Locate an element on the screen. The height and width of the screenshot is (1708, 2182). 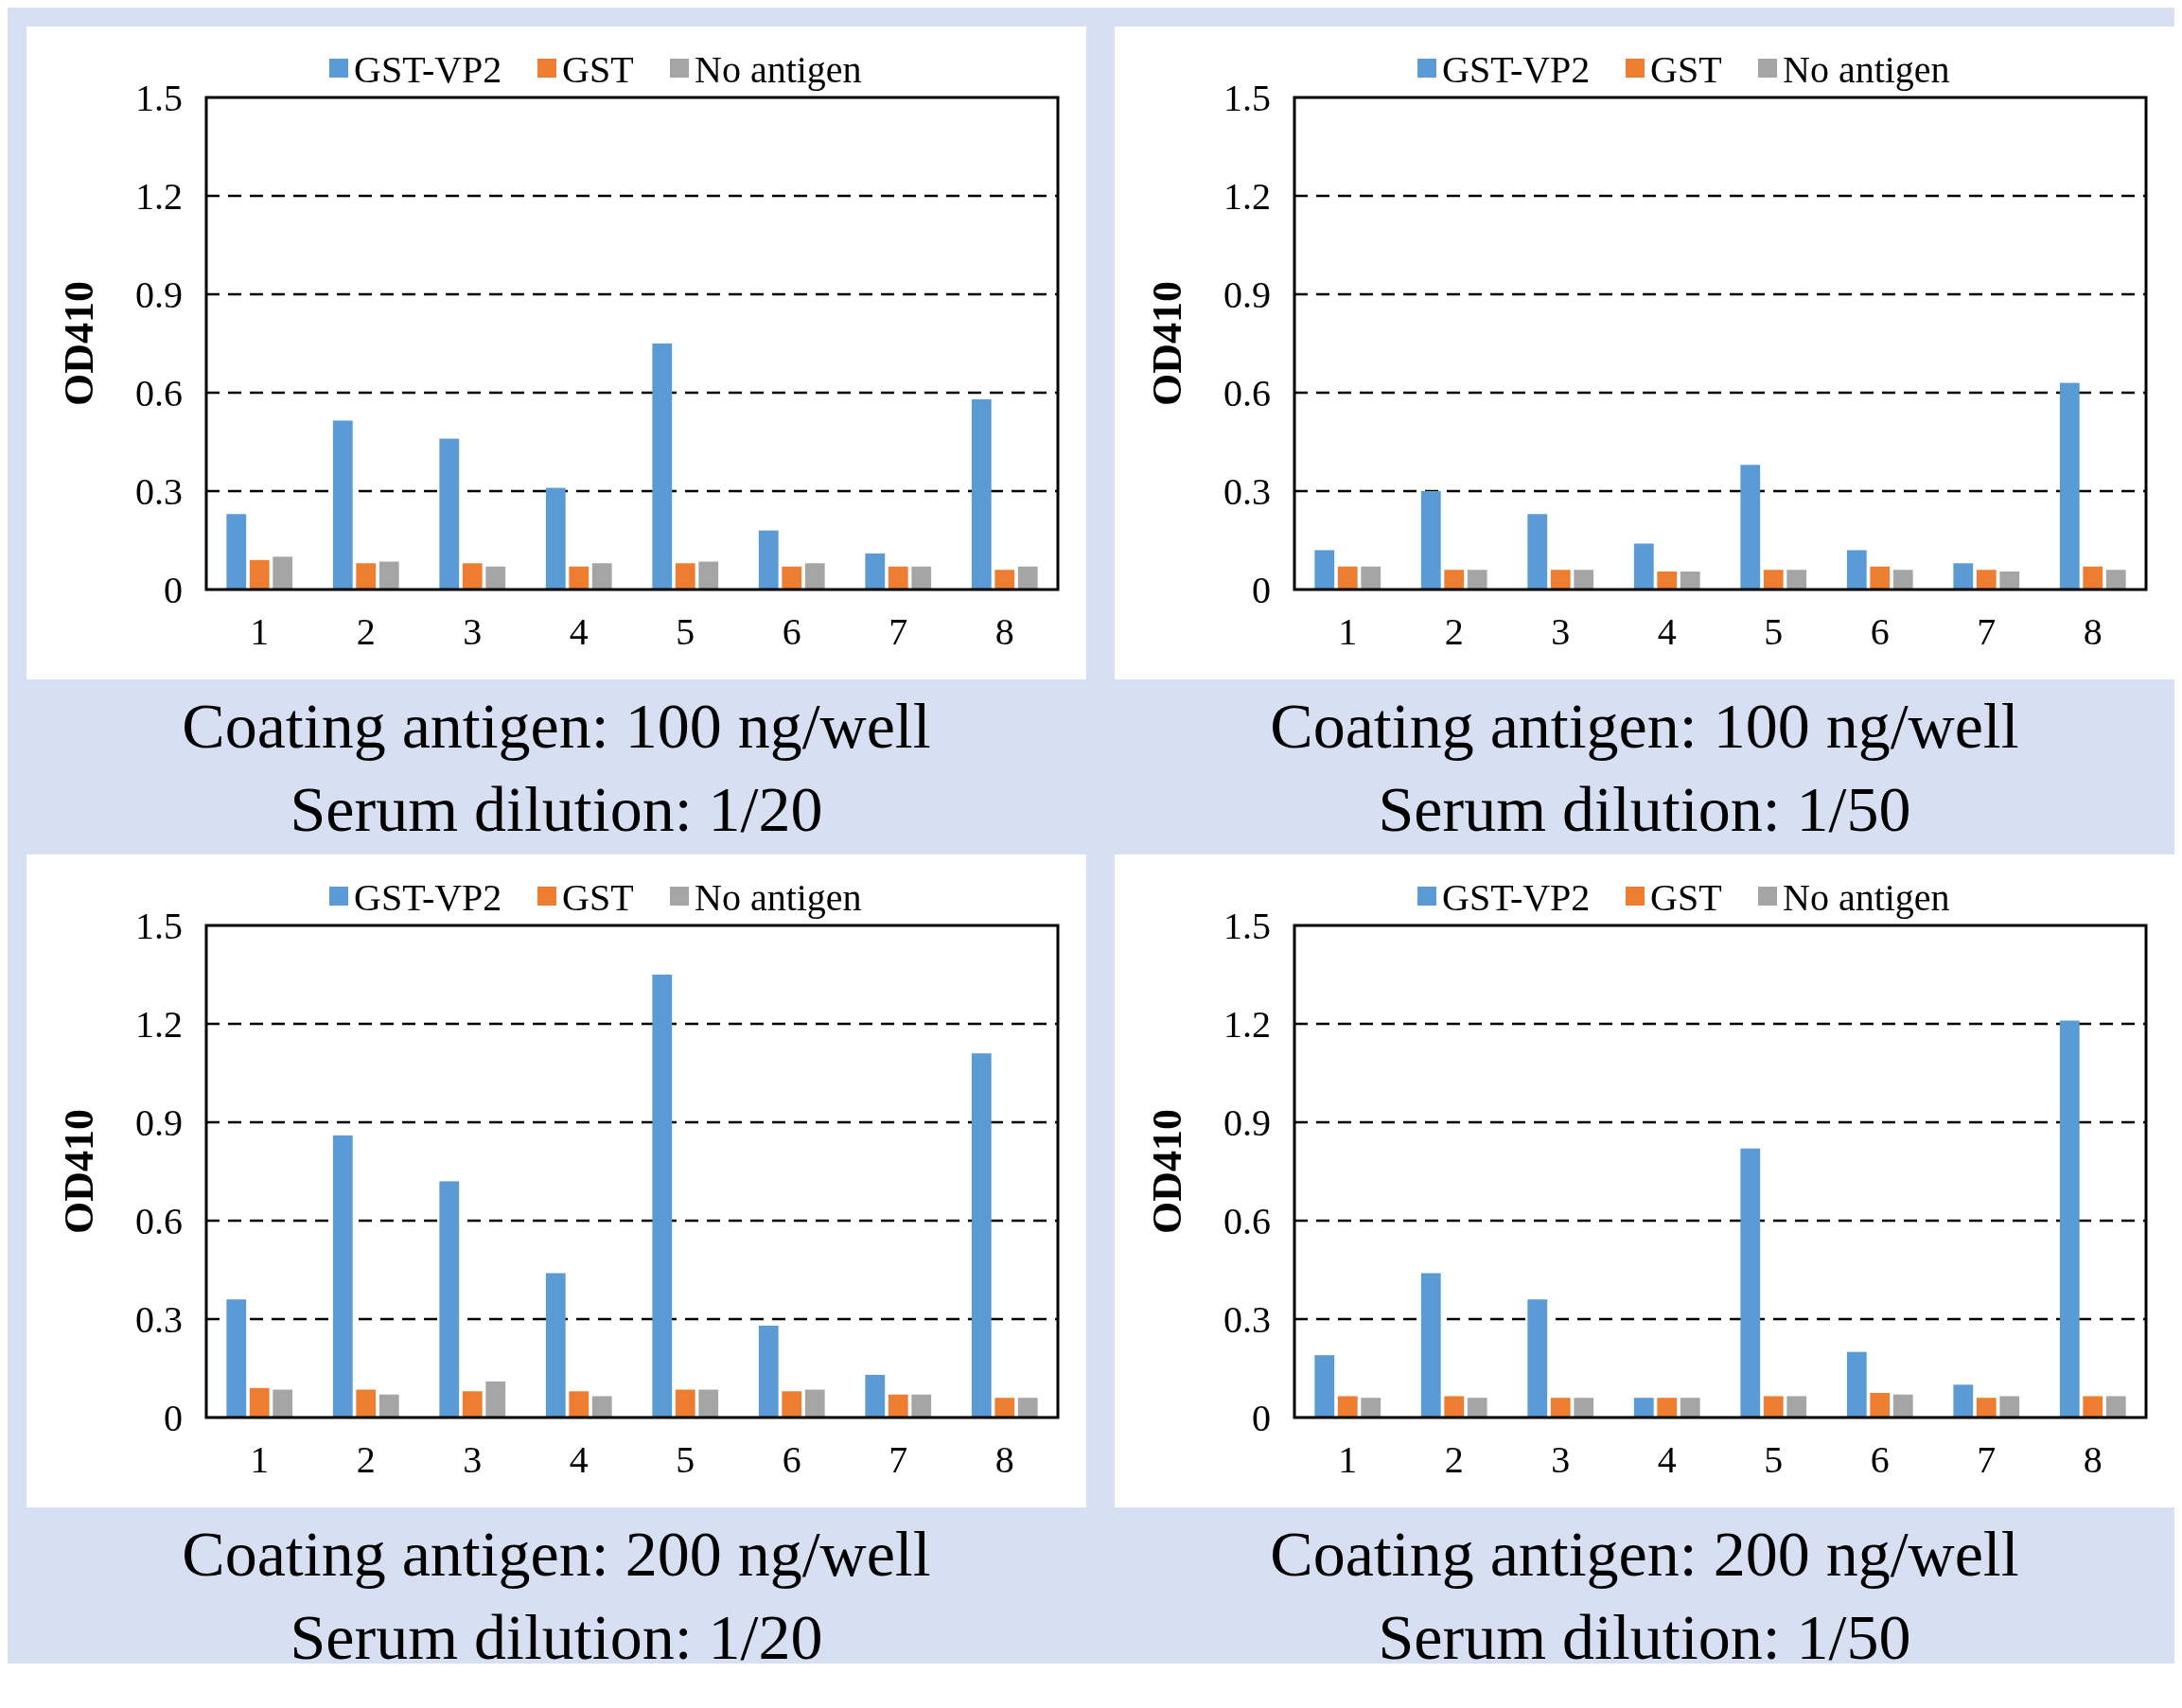
legend-label: No antigen is located at coordinates (1866, 69).